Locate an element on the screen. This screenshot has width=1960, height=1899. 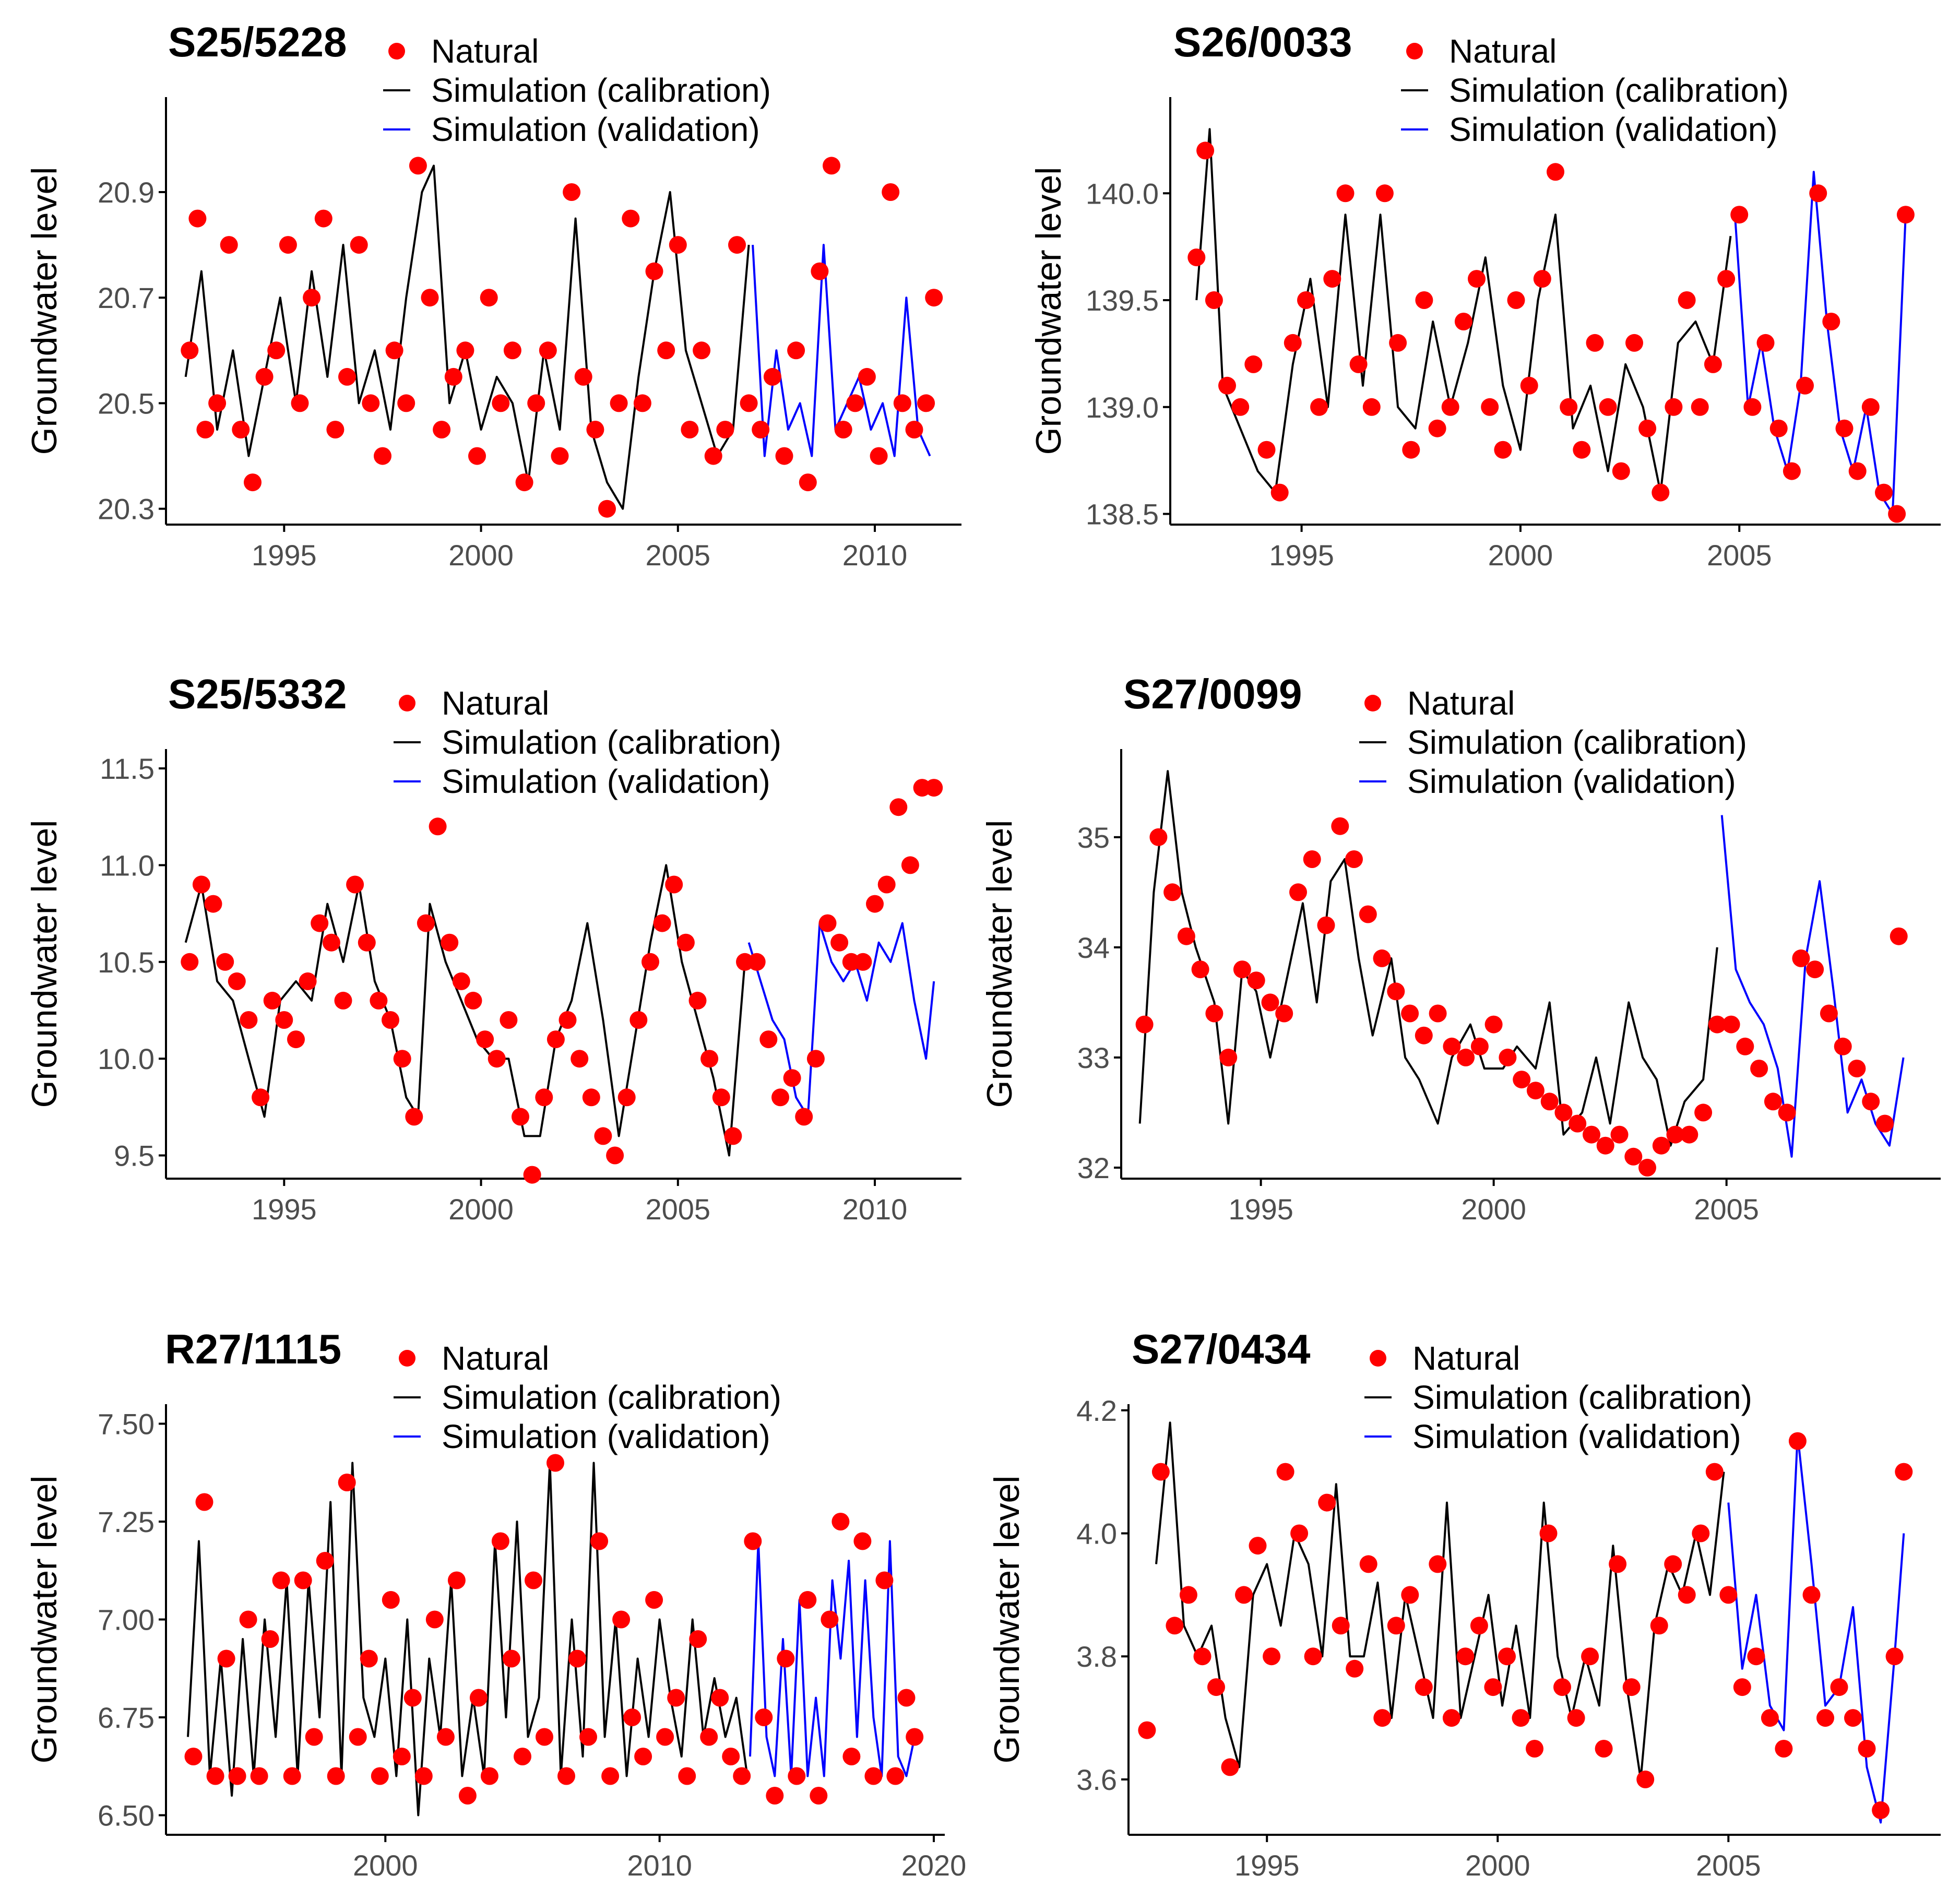
y-tick-label: 138.5 is located at coordinates (1122, 514).